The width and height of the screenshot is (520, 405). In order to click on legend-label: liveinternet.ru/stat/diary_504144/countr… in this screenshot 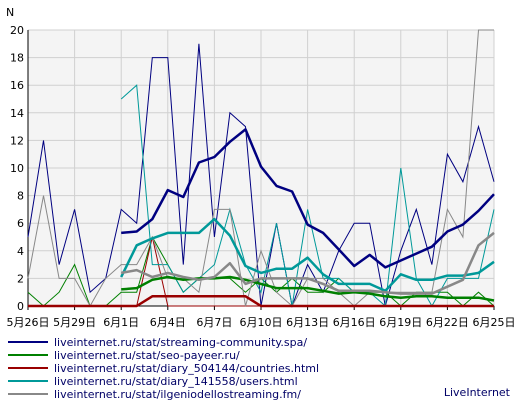, I will do `click(187, 368)`.